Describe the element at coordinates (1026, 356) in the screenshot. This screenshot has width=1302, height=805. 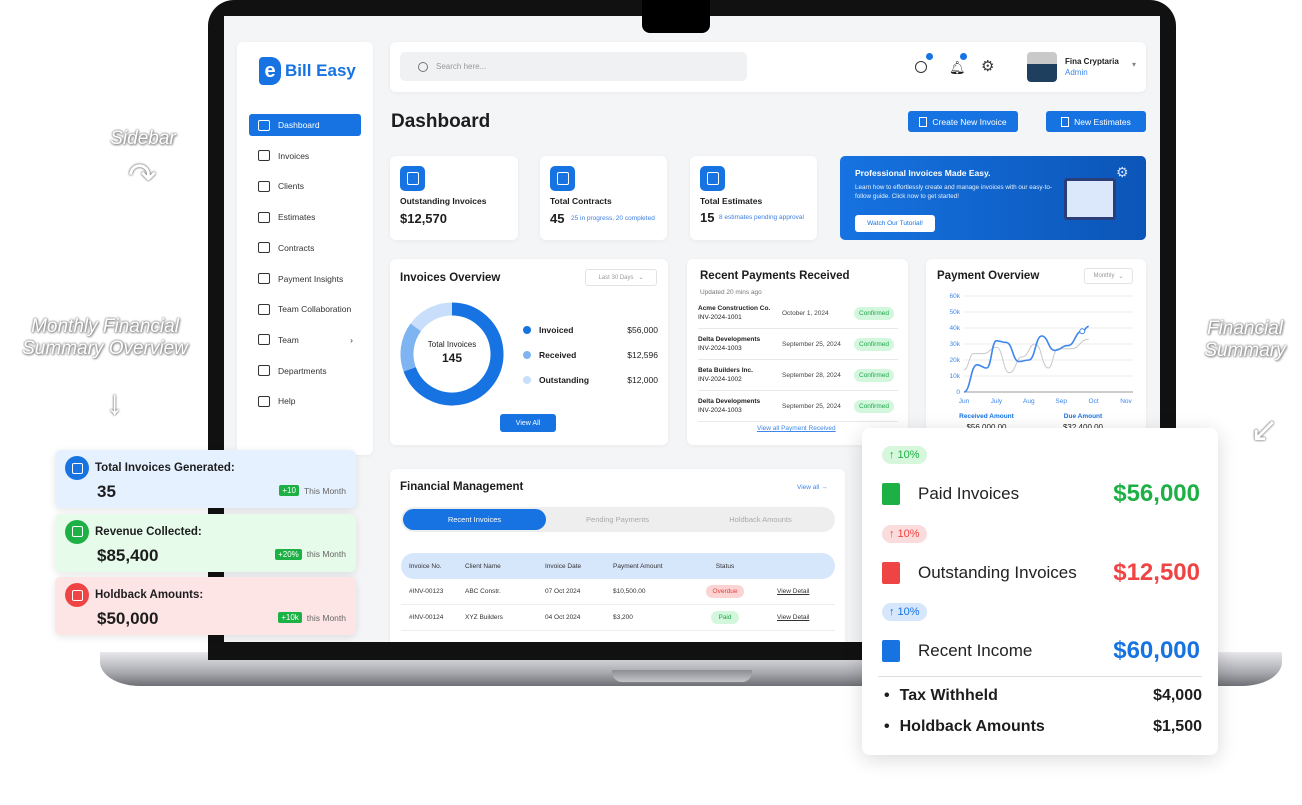
I see `series-line-comparison` at that location.